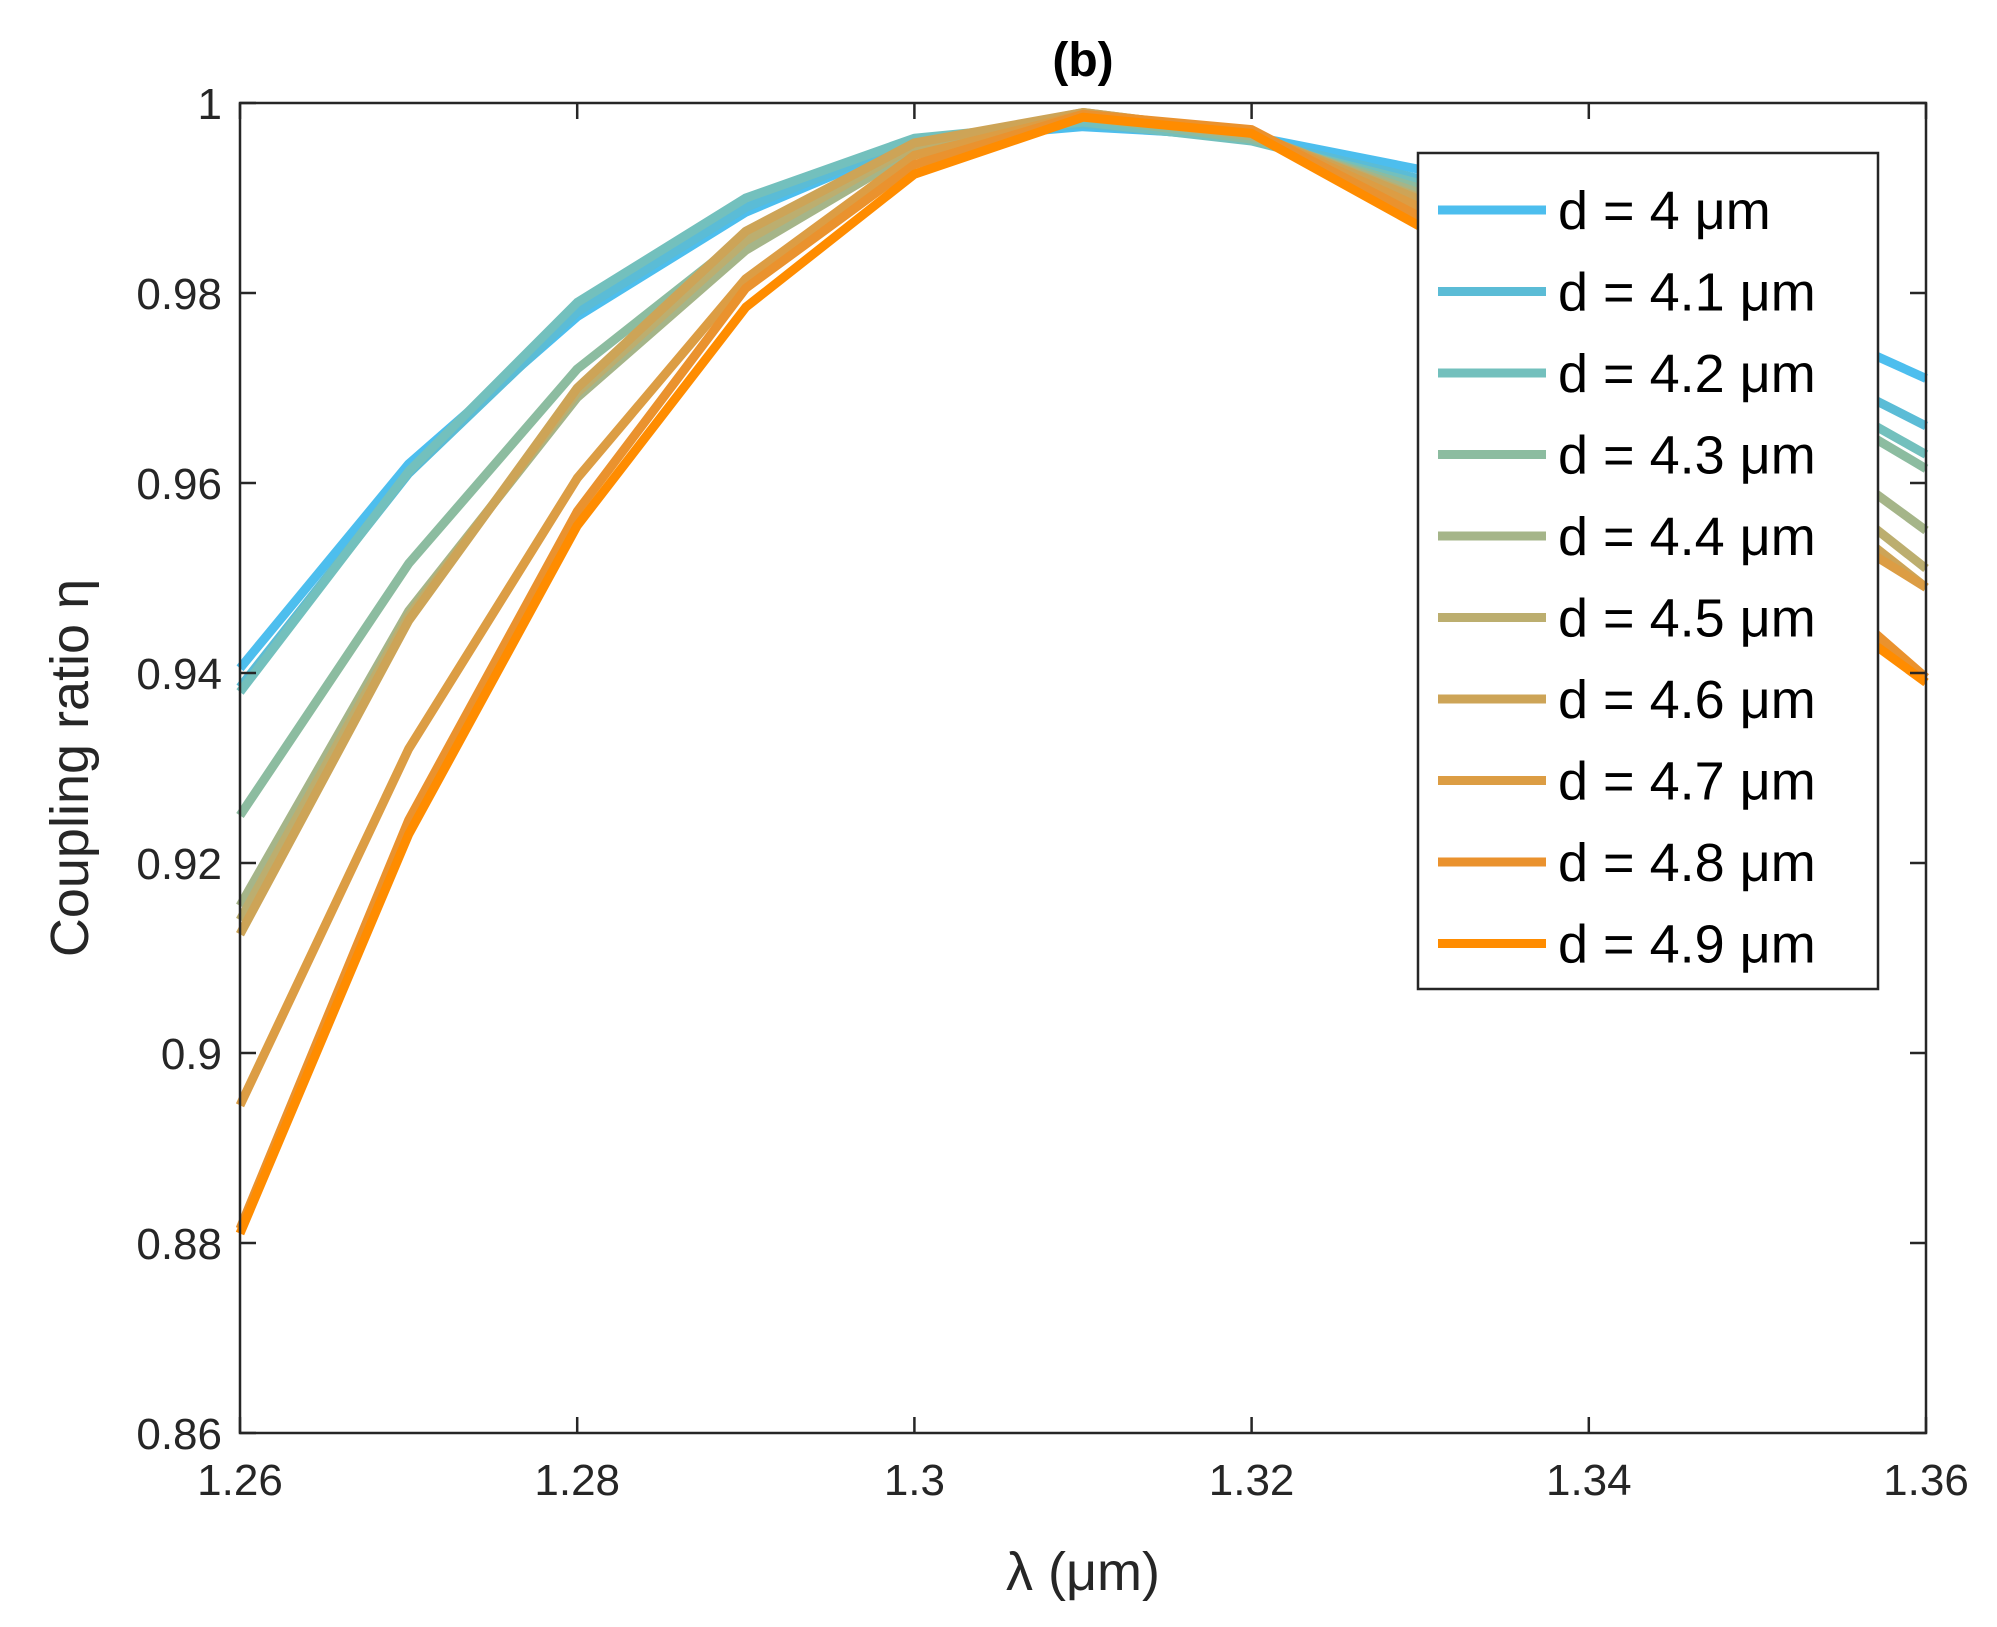 The height and width of the screenshot is (1627, 1997). What do you see at coordinates (577, 1480) in the screenshot?
I see `x-tick-label: 1.28` at bounding box center [577, 1480].